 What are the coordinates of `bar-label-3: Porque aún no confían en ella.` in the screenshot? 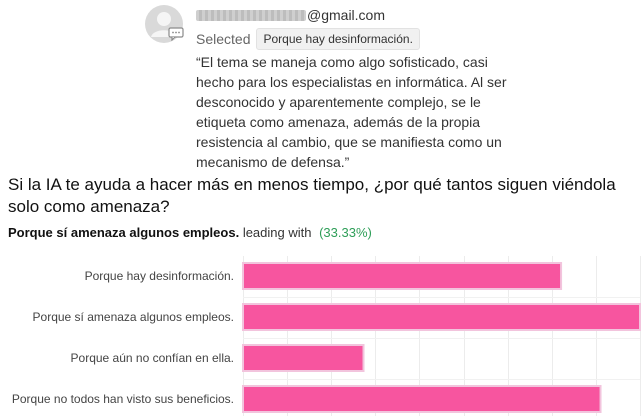 It's located at (152, 358).